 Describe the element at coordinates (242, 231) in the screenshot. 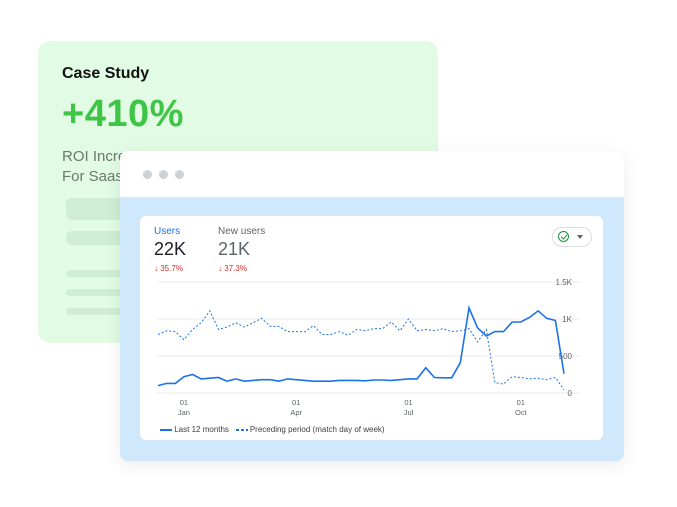

I see `metric-label-new-users: New users` at that location.